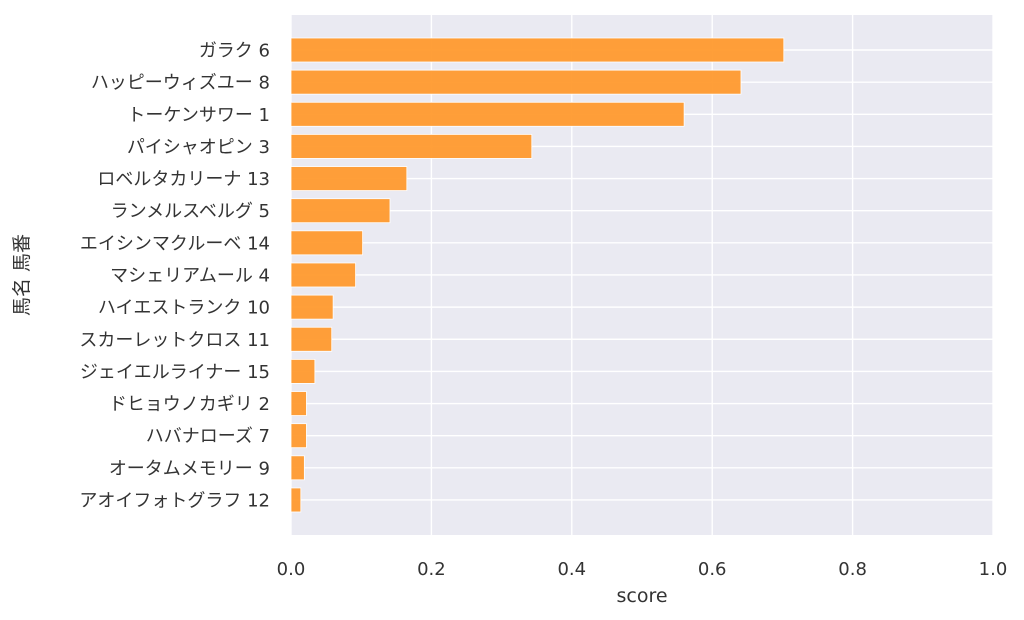  What do you see at coordinates (852, 569) in the screenshot?
I see `x-tick-label: 0.8` at bounding box center [852, 569].